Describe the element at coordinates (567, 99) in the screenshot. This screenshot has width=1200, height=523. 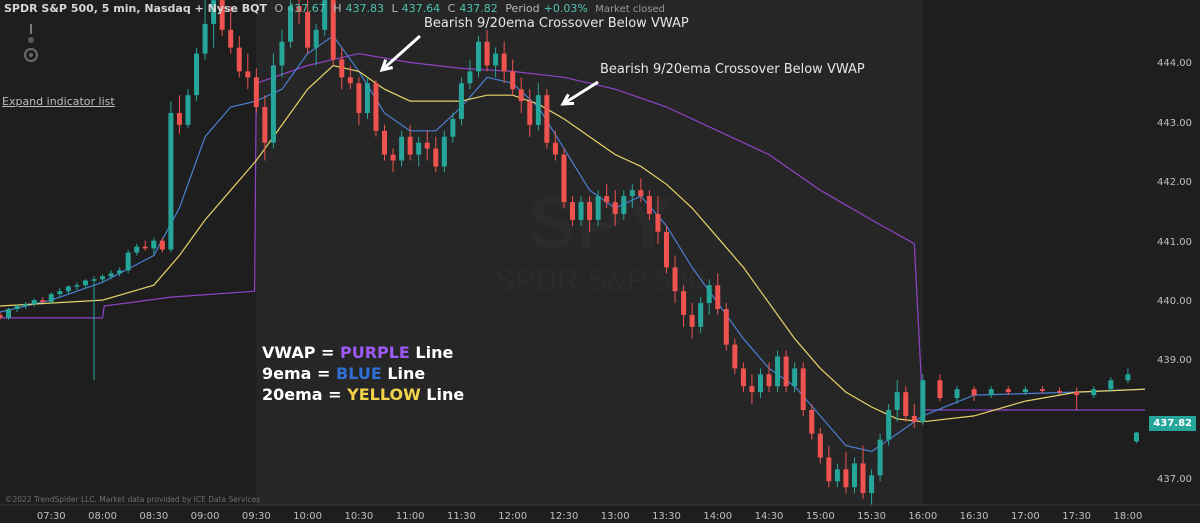
I see `arrow-head` at that location.